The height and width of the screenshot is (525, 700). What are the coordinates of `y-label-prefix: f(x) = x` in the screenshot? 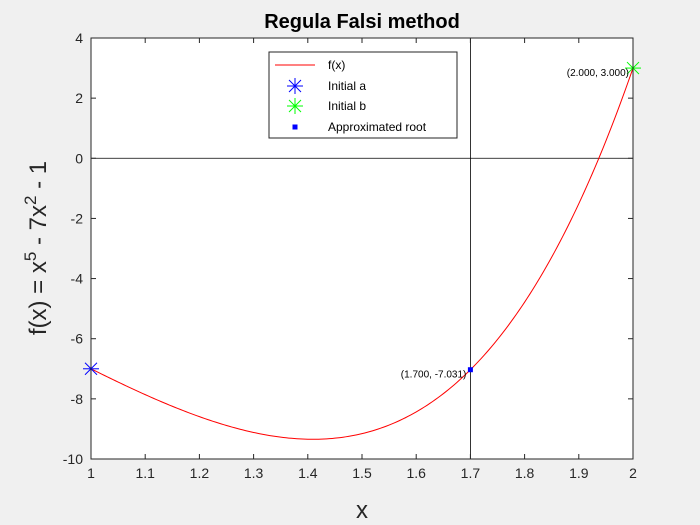 It's located at (38, 298).